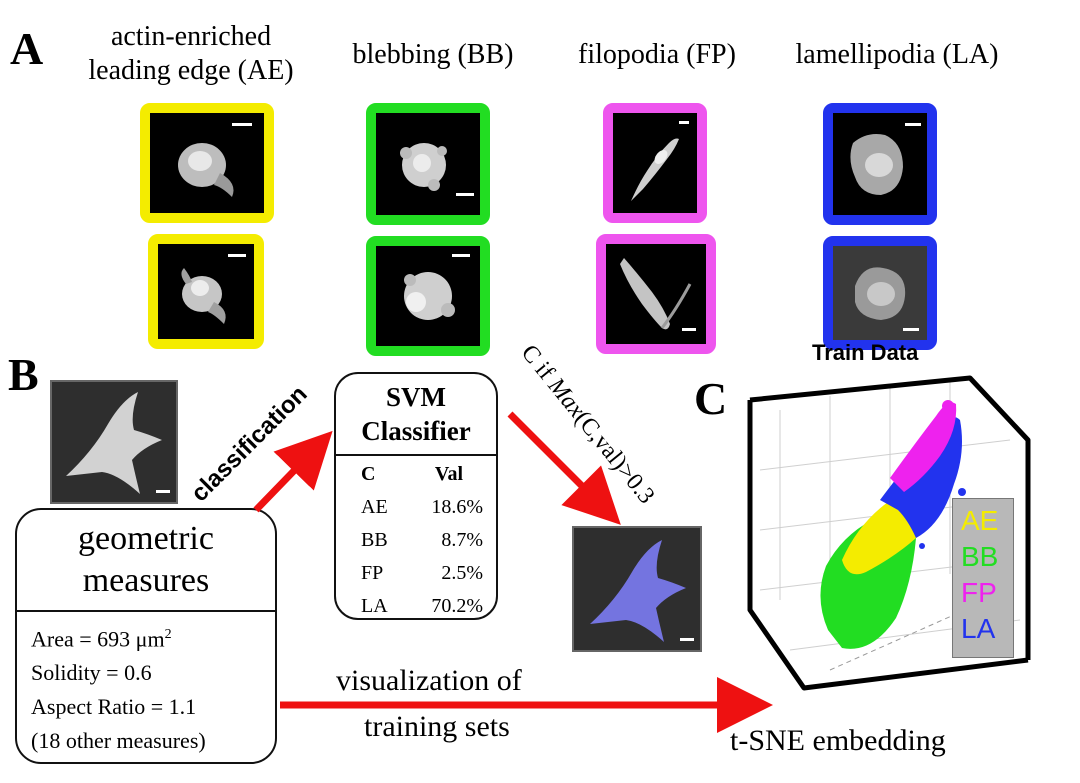  What do you see at coordinates (191, 36) in the screenshot?
I see `category-title-ae-line1: actin-enriched` at bounding box center [191, 36].